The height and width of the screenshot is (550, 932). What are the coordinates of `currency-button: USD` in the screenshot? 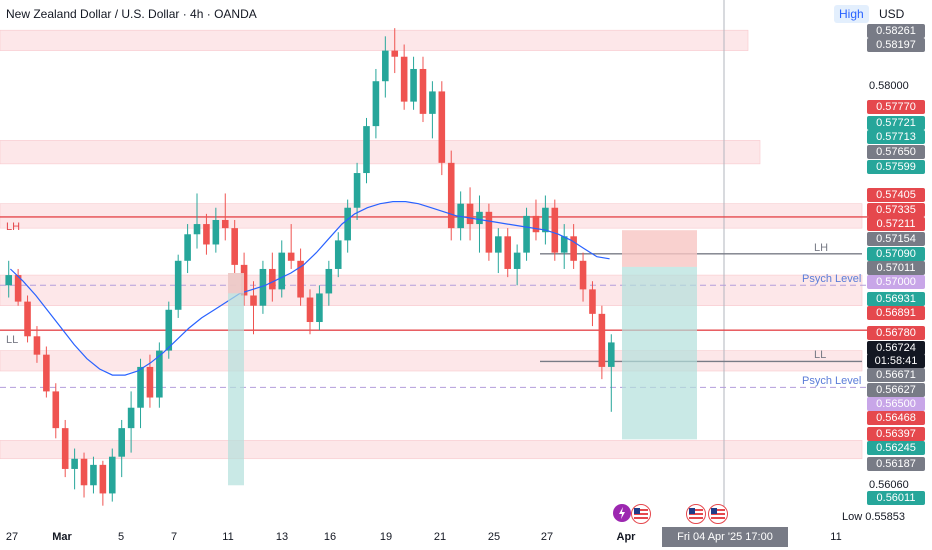 It's located at (892, 14).